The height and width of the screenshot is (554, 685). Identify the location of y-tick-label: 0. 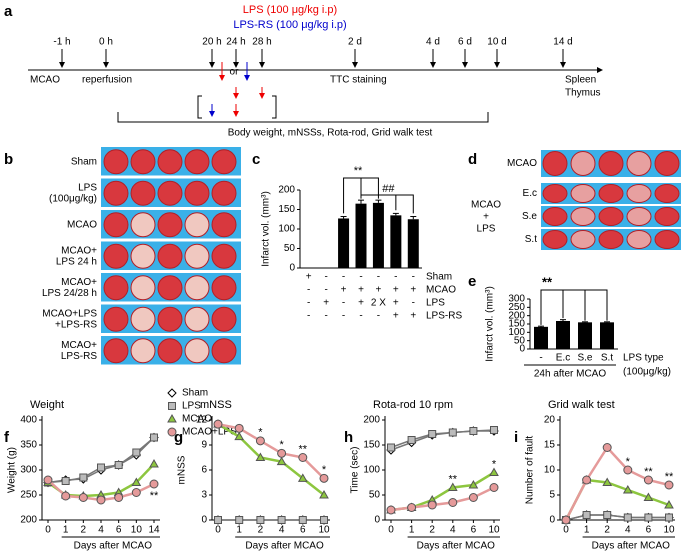
(522, 349).